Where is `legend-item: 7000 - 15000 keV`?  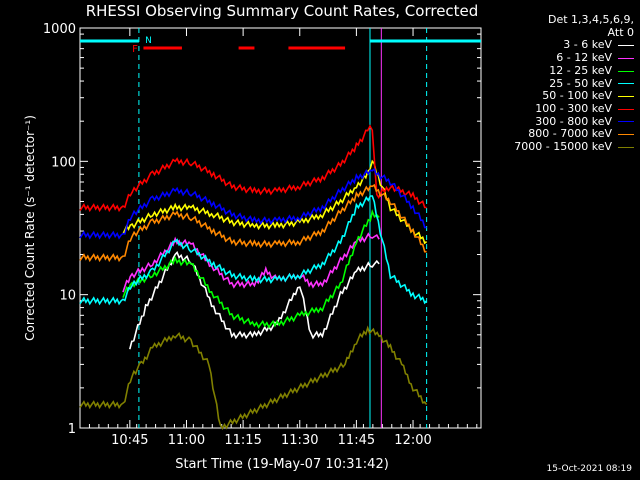 legend-item: 7000 - 15000 keV is located at coordinates (574, 147).